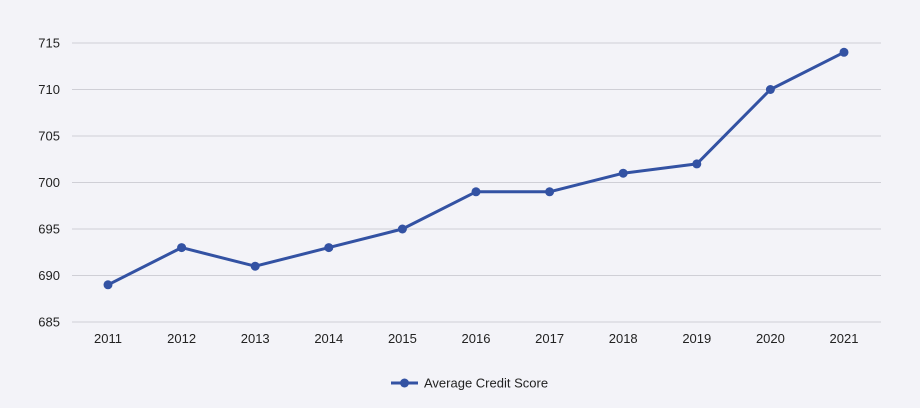 The width and height of the screenshot is (920, 408). I want to click on x-tick-label: 2015, so click(402, 338).